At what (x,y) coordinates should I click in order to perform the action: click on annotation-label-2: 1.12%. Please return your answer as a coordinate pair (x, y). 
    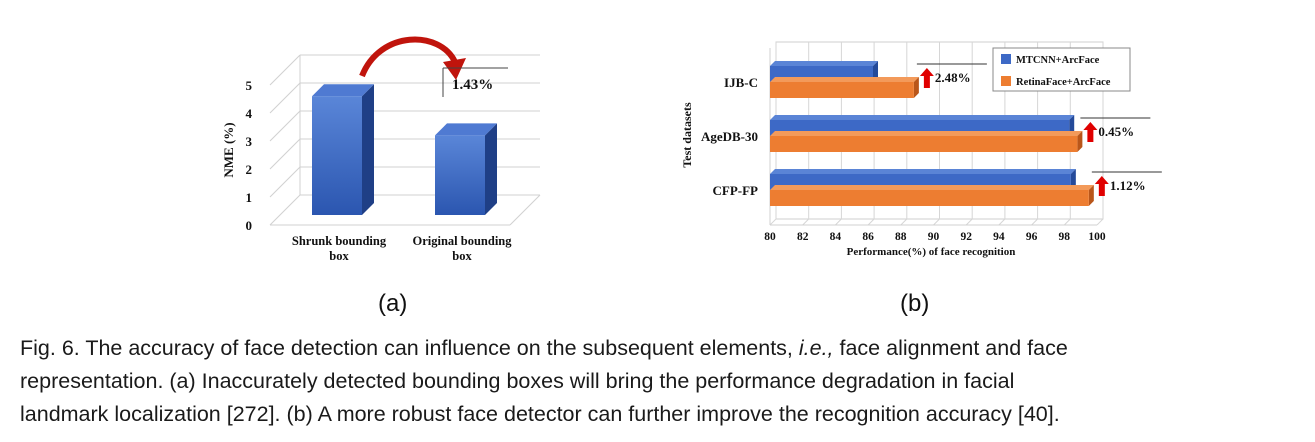
    Looking at the image, I should click on (1128, 185).